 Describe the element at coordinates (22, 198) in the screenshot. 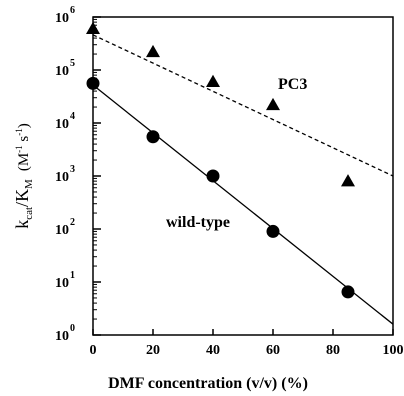

I see `y-axis-title-km: /K` at that location.